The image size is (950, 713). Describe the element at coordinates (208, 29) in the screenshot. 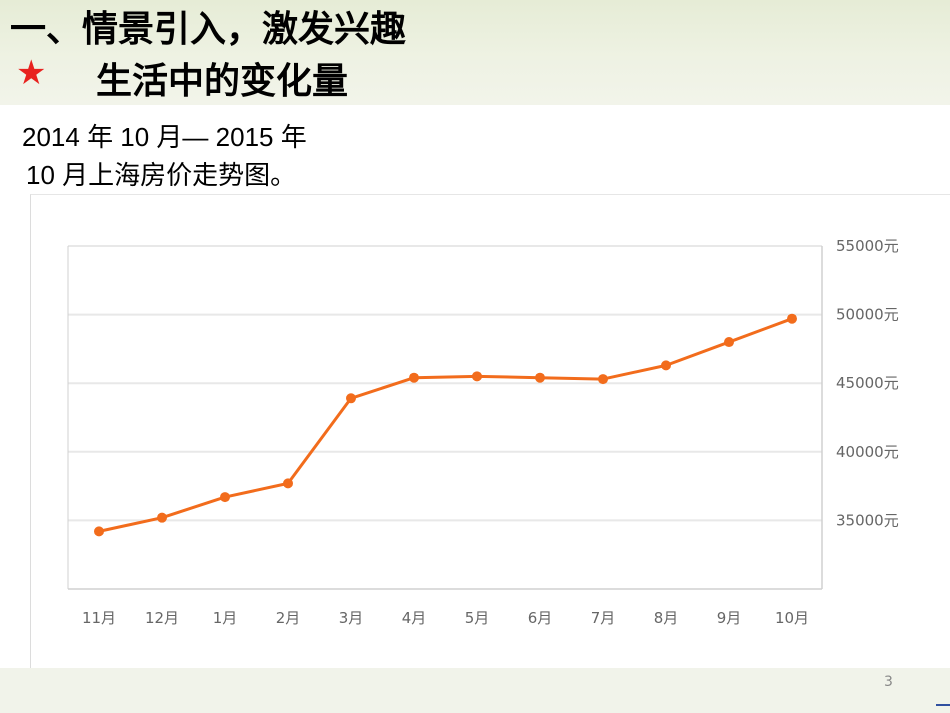

I see `slide-title: 一、情景引入，激发兴趣` at that location.